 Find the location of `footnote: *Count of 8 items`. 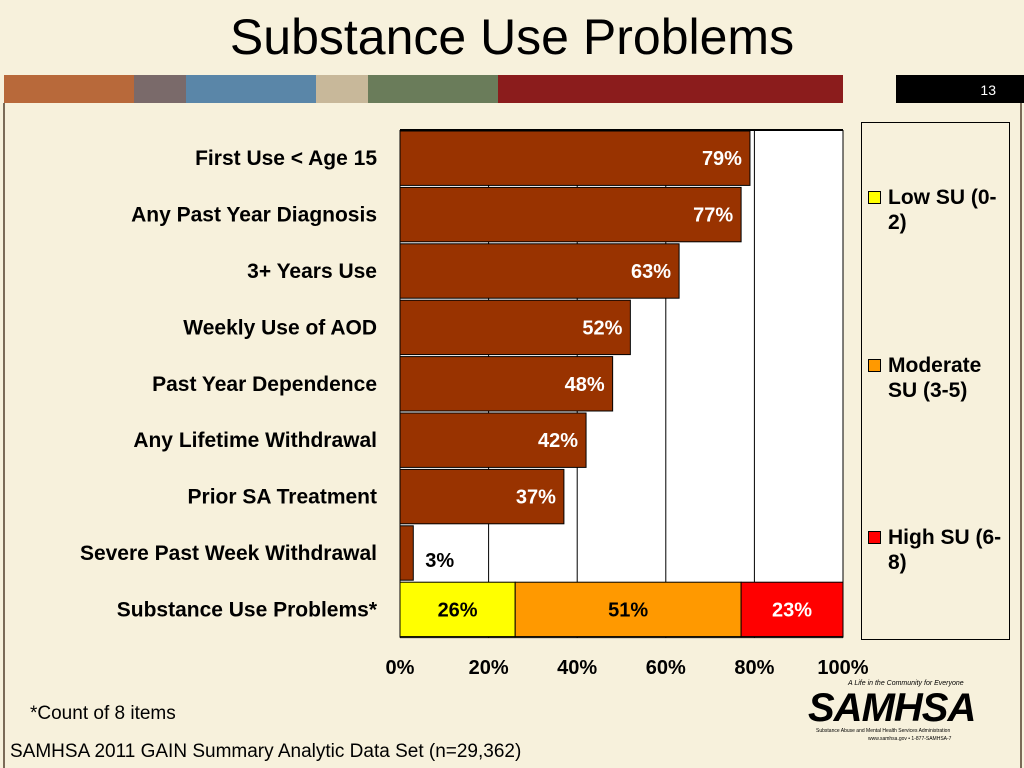

footnote: *Count of 8 items is located at coordinates (103, 713).